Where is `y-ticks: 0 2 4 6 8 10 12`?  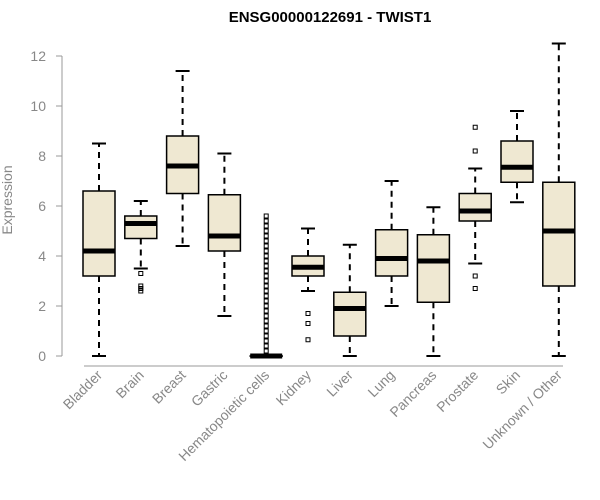 y-ticks: 0 2 4 6 8 10 12 is located at coordinates (46, 206).